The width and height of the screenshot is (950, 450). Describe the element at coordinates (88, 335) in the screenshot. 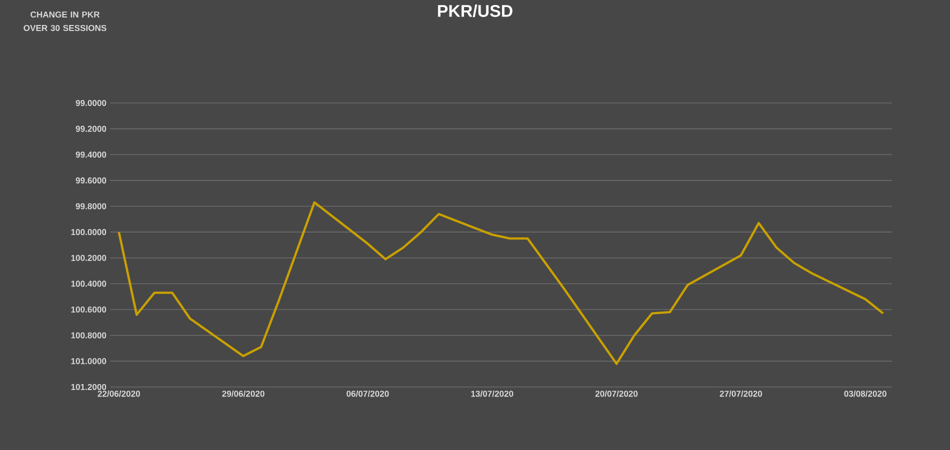

I see `y-tick-label: 100.8000` at that location.